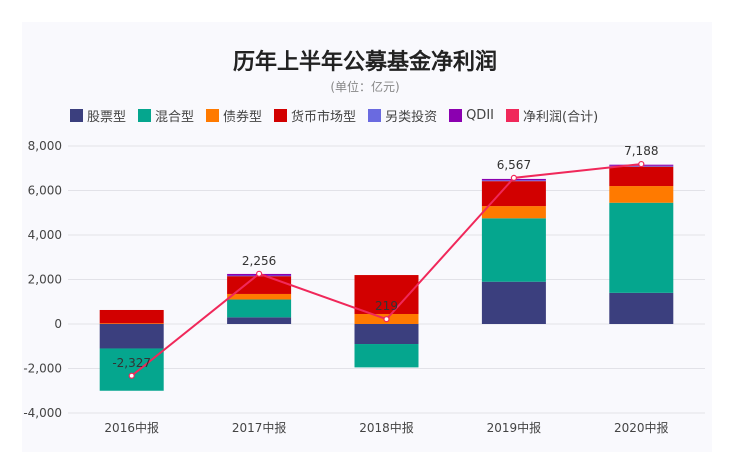  I want to click on legend-item: QDII, so click(471, 115).